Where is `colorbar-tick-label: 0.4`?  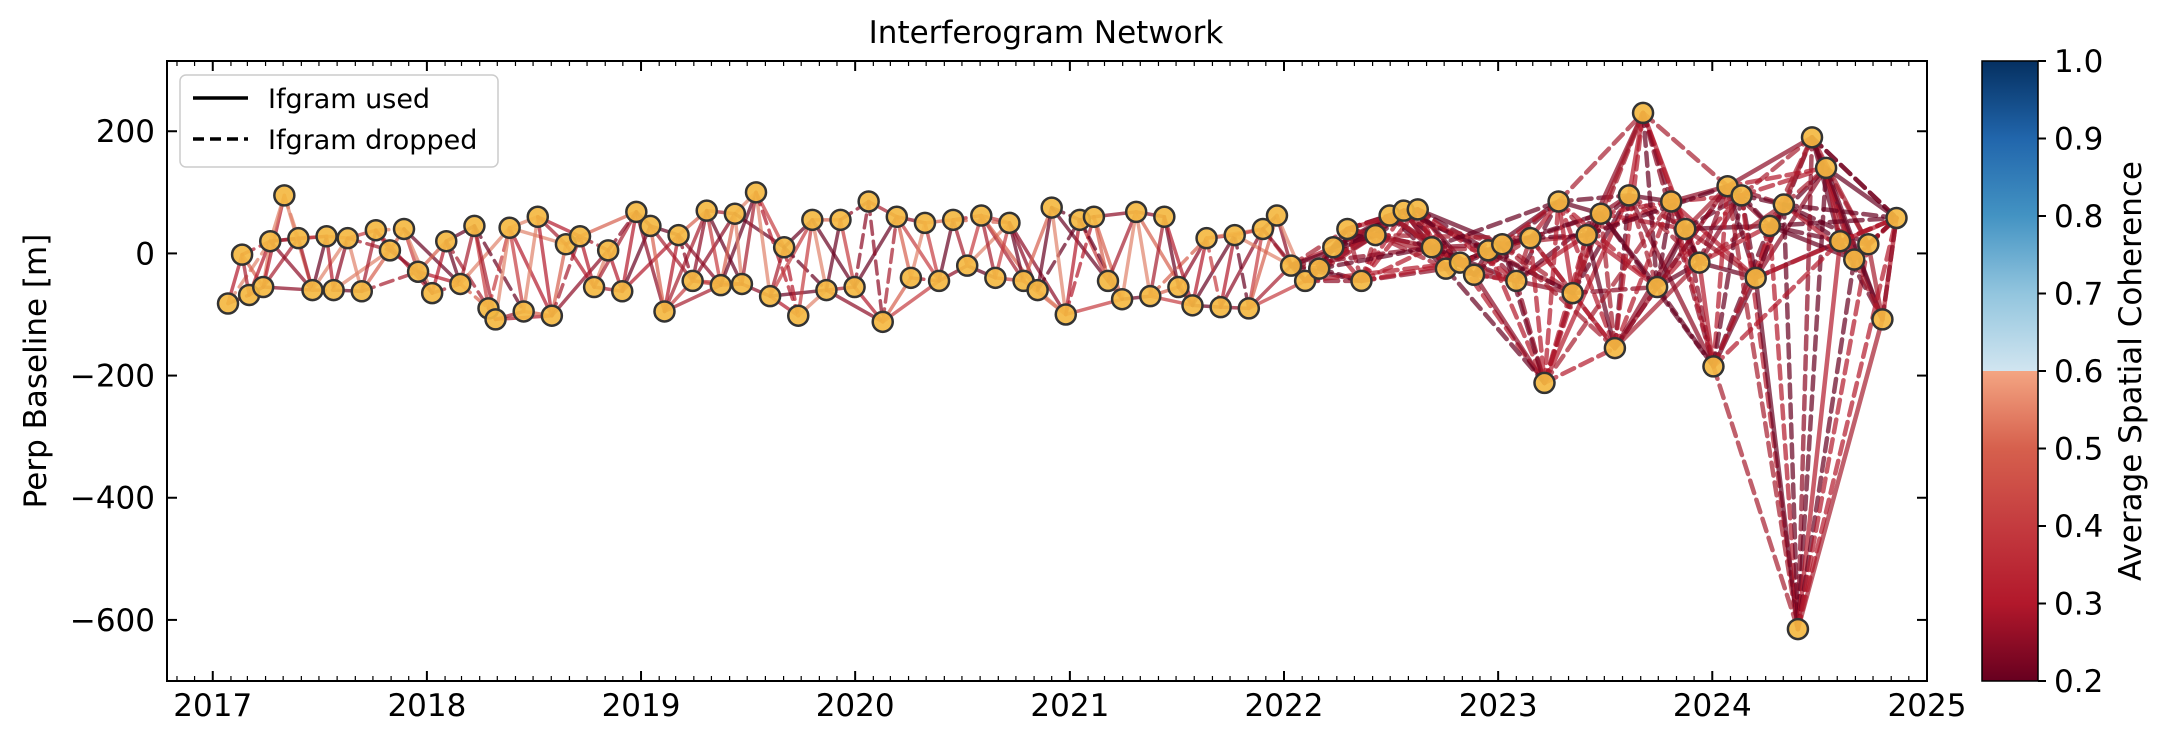 colorbar-tick-label: 0.4 is located at coordinates (2078, 527).